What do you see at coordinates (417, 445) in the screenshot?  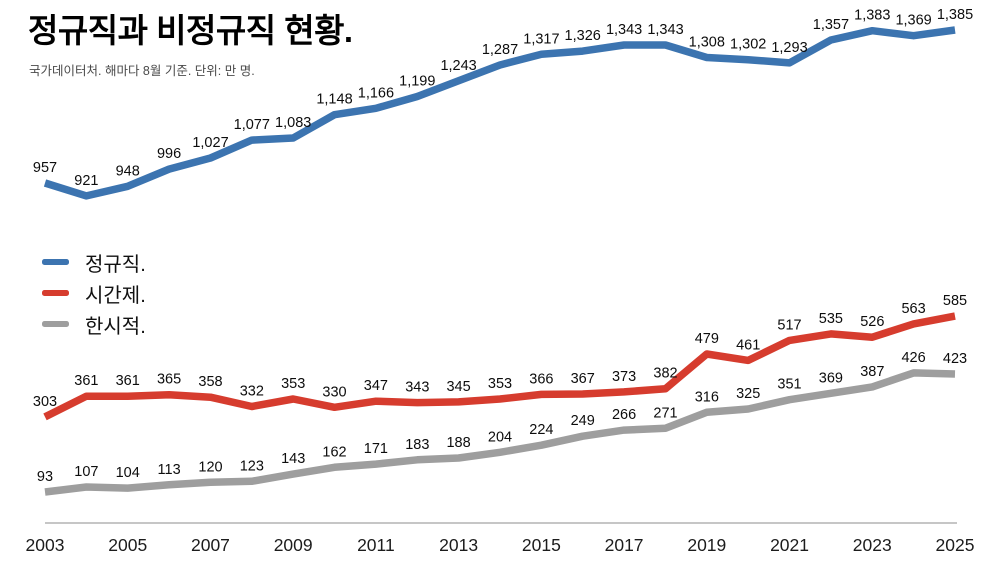 I see `value-label-temporary: 183` at bounding box center [417, 445].